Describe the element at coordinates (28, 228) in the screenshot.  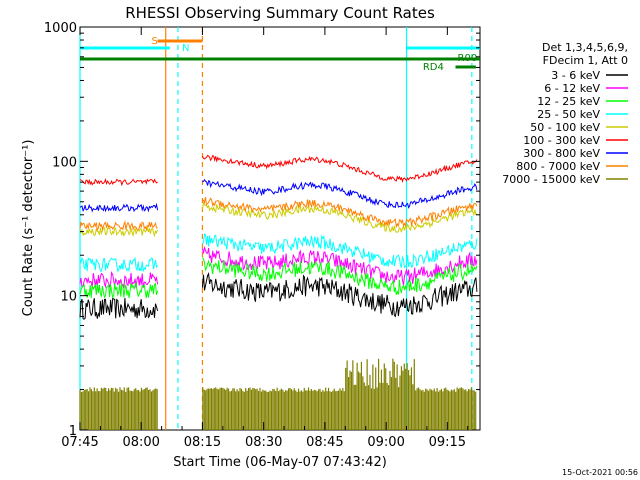
I see `y-axis-label: Count Rate (s⁻¹ detector⁻¹)` at that location.